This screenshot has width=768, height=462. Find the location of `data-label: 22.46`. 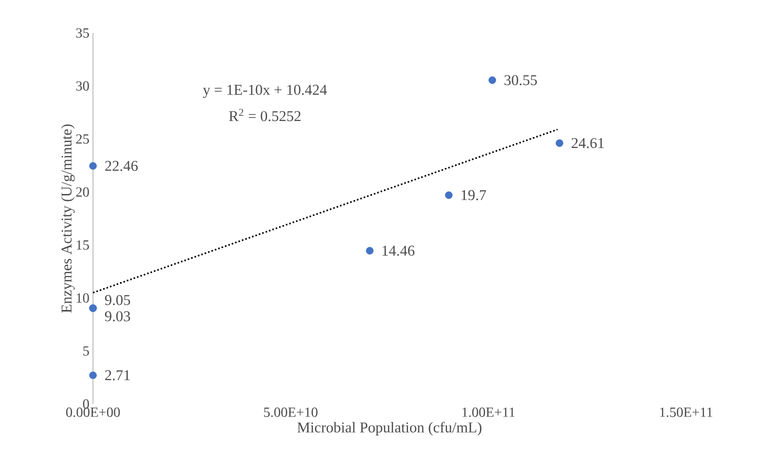

data-label: 22.46 is located at coordinates (121, 165).